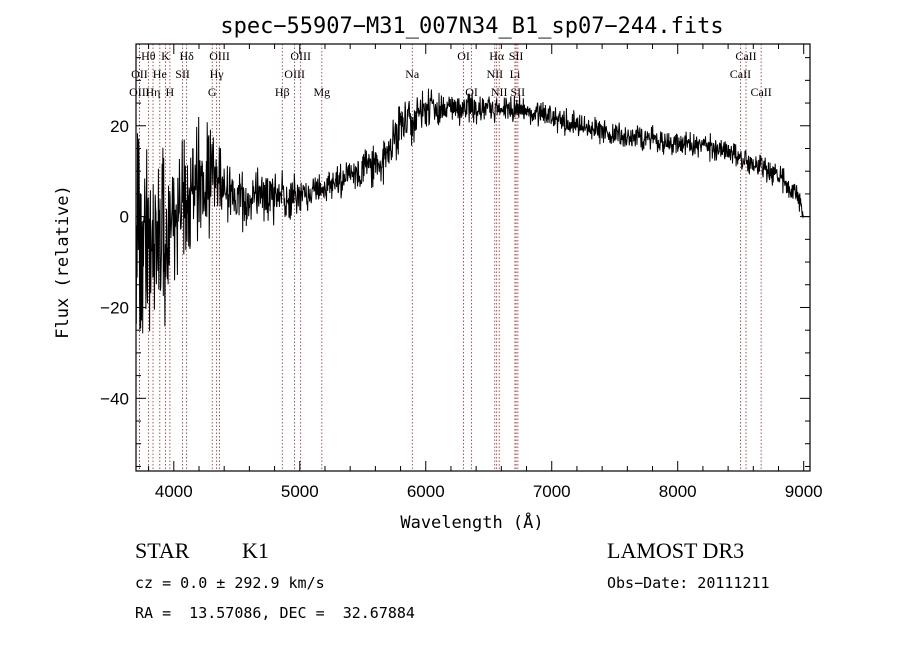 The width and height of the screenshot is (900, 649). What do you see at coordinates (471, 26) in the screenshot?
I see `chart-title: spec−55907−M31_007N34_B1_sp07−244.fits` at bounding box center [471, 26].